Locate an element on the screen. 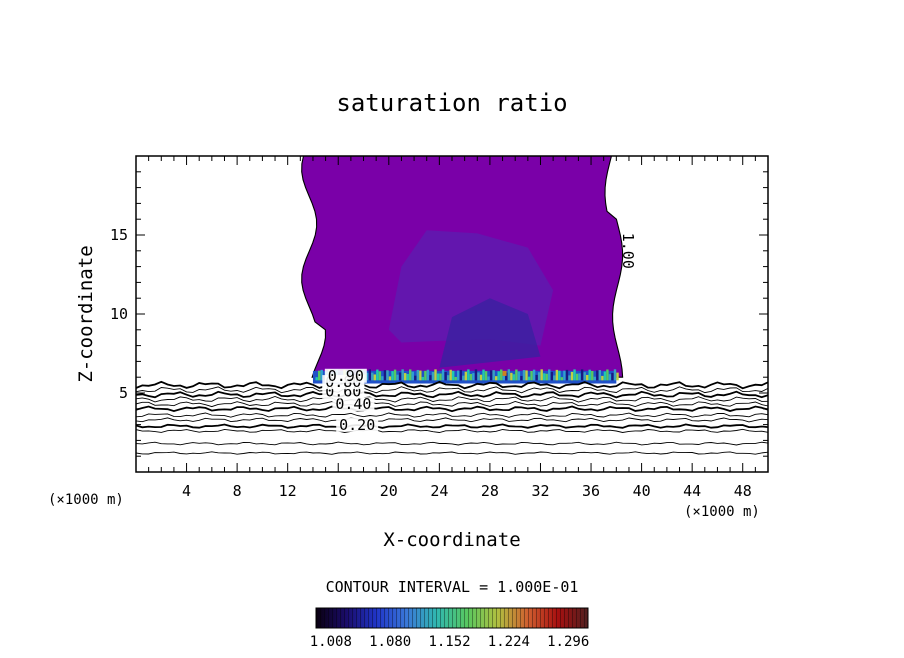 The height and width of the screenshot is (658, 904). saturation-field is located at coordinates (462, 270).